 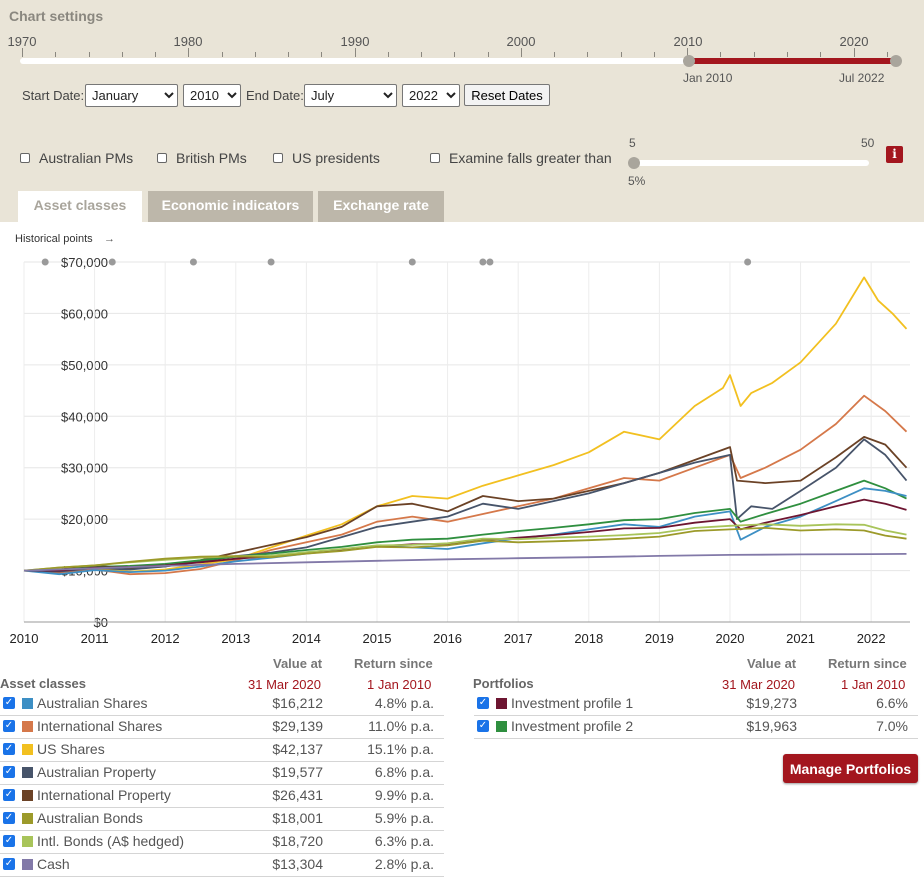 I want to click on timeline-selected-range, so click(x=792, y=61).